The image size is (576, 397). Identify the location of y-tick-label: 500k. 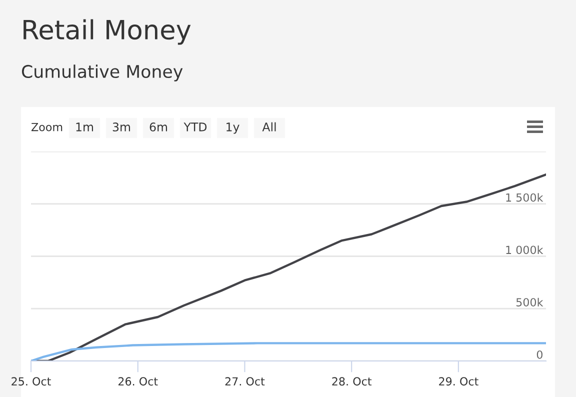
(530, 302).